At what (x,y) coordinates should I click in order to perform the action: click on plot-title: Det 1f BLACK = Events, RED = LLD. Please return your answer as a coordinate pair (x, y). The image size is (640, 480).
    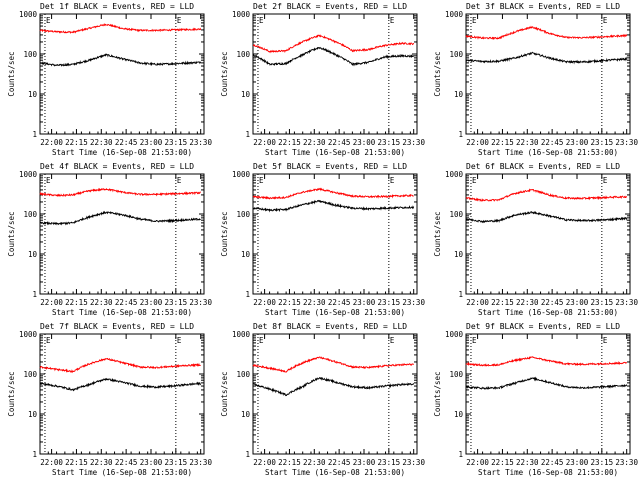
    Looking at the image, I should click on (117, 6).